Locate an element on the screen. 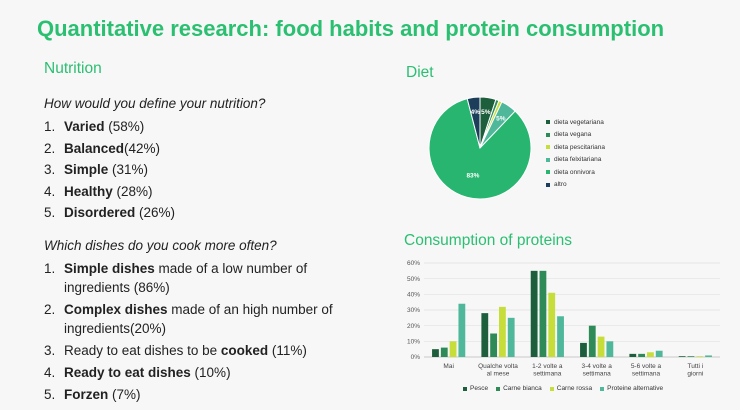  legend-label: Carne rossa is located at coordinates (574, 388).